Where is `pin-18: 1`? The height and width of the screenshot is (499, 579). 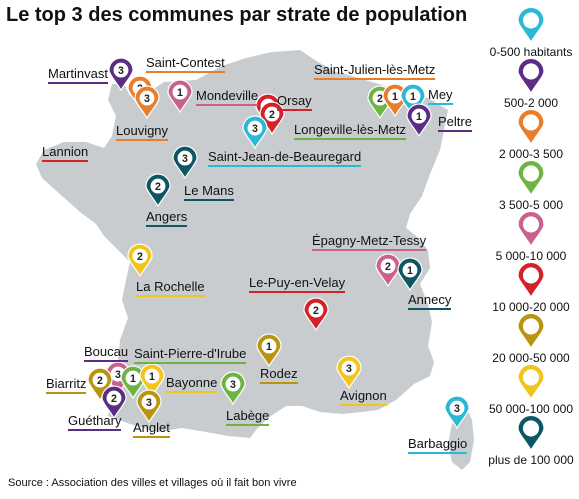 pin-18: 1 is located at coordinates (269, 350).